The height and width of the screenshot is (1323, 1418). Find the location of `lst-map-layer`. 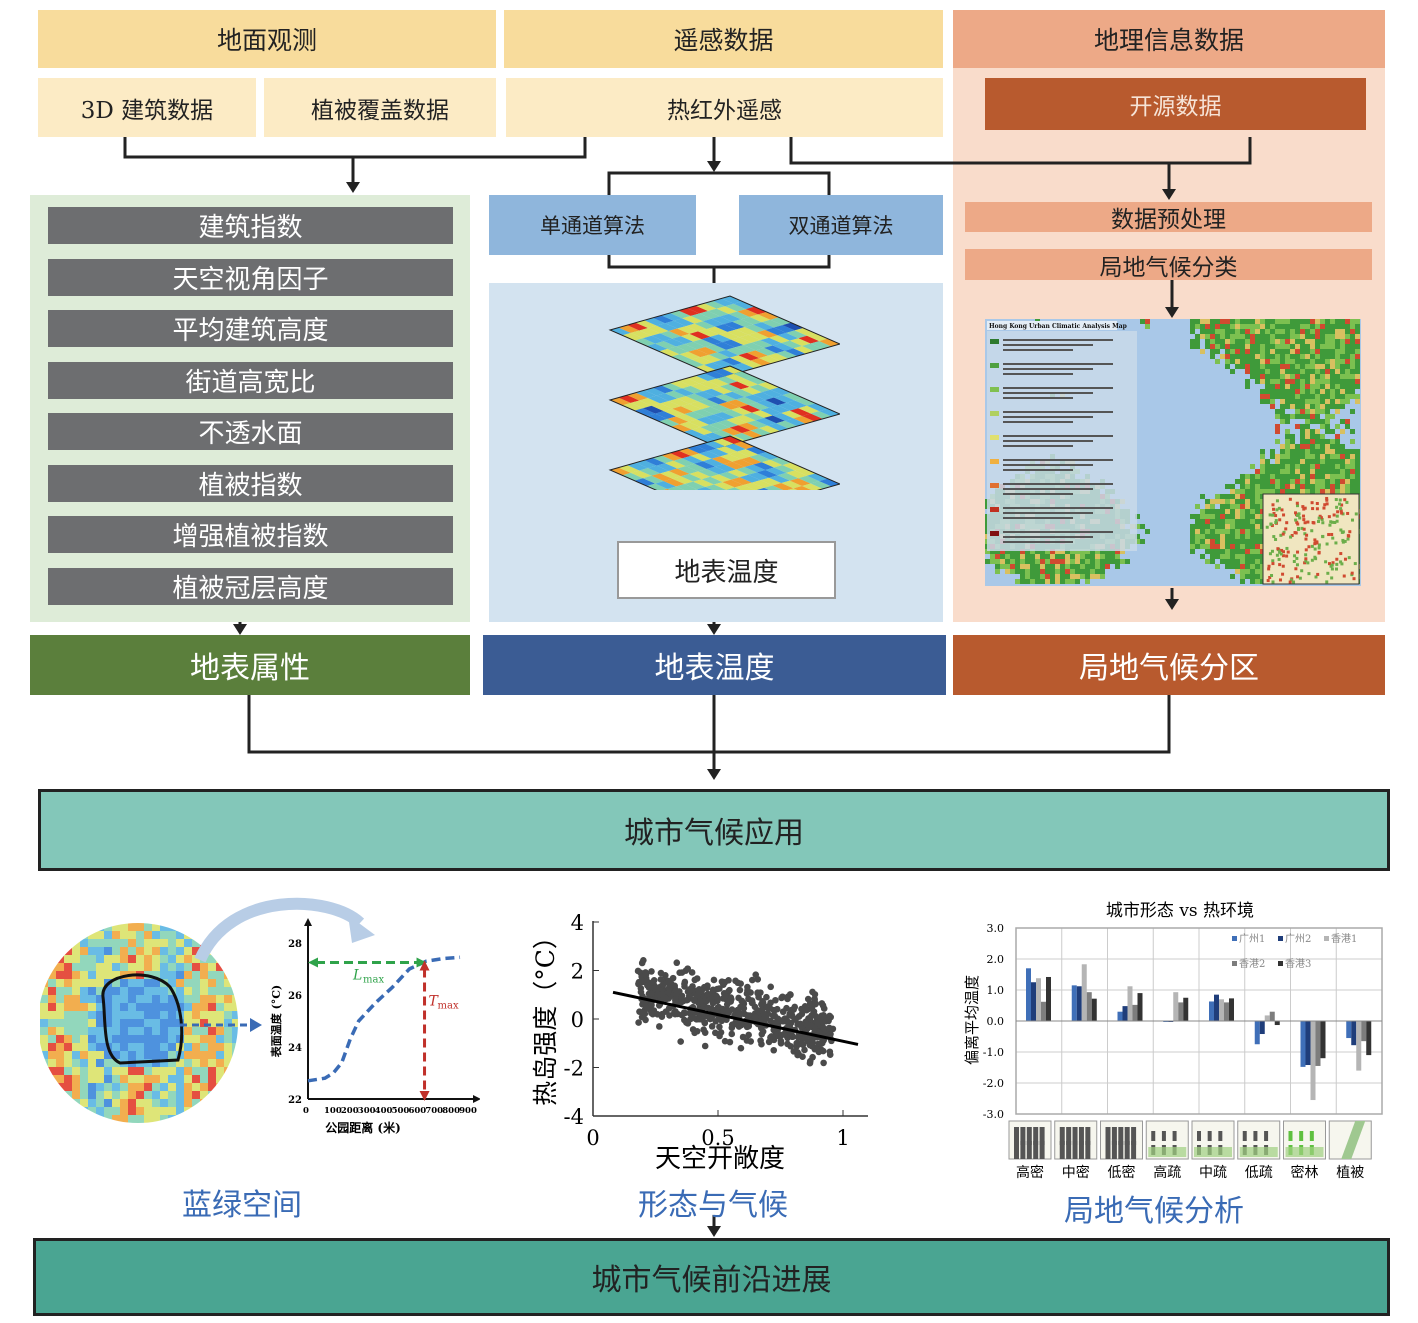

lst-map-layer is located at coordinates (724, 337).